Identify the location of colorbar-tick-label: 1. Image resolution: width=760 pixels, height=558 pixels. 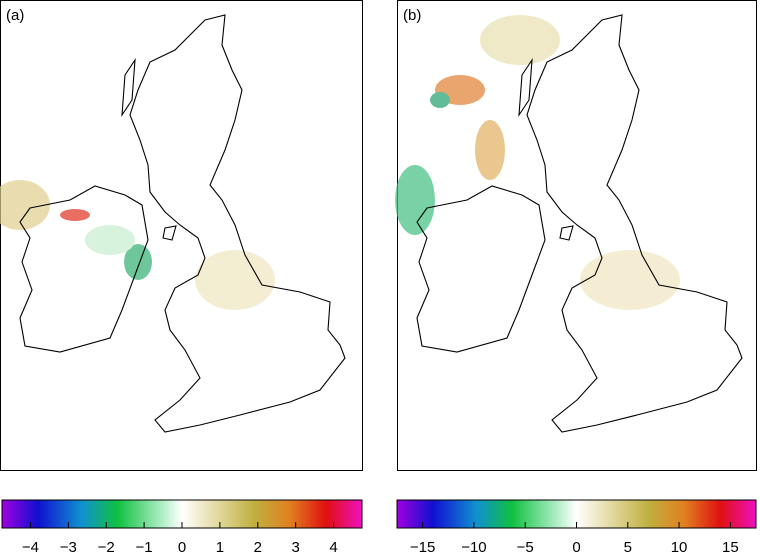
(220, 546).